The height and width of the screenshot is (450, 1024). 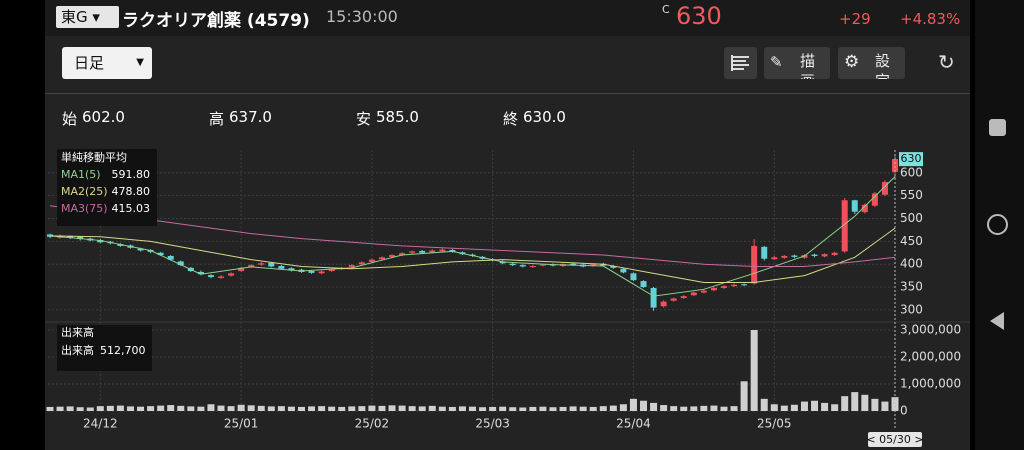 I want to click on x-tick-label: 25/04, so click(x=633, y=424).